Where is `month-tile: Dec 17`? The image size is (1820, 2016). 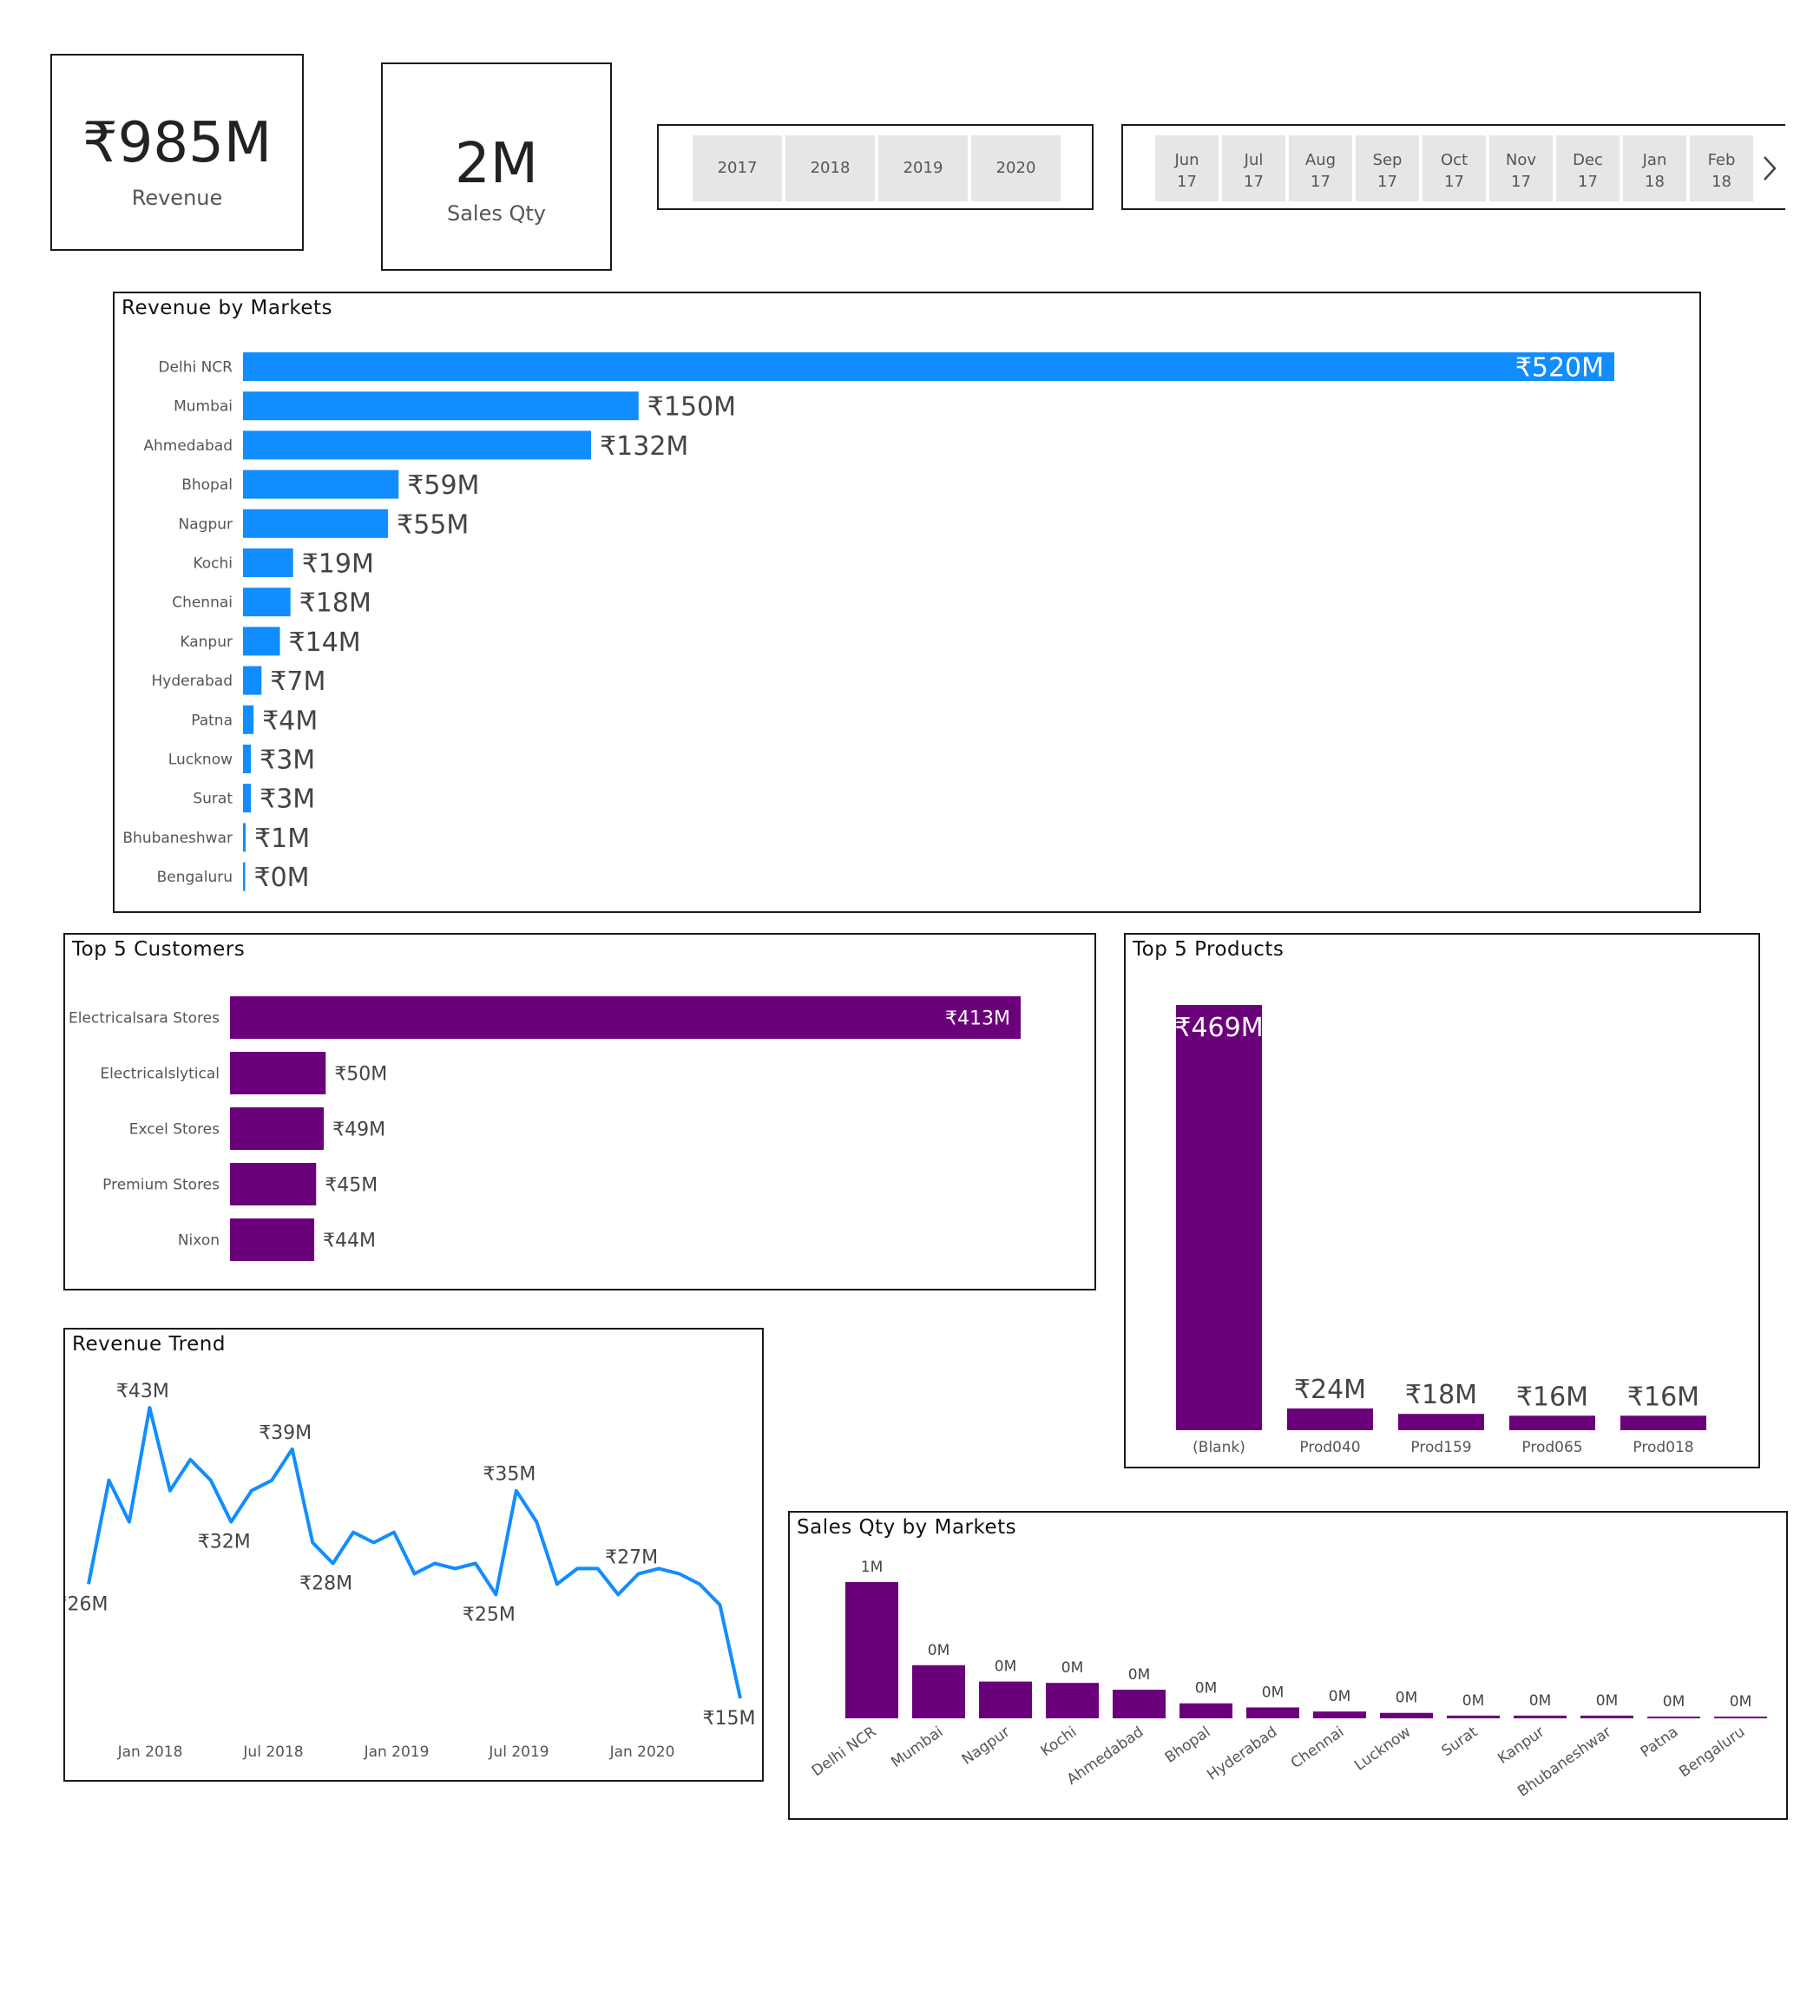 month-tile: Dec 17 is located at coordinates (1588, 168).